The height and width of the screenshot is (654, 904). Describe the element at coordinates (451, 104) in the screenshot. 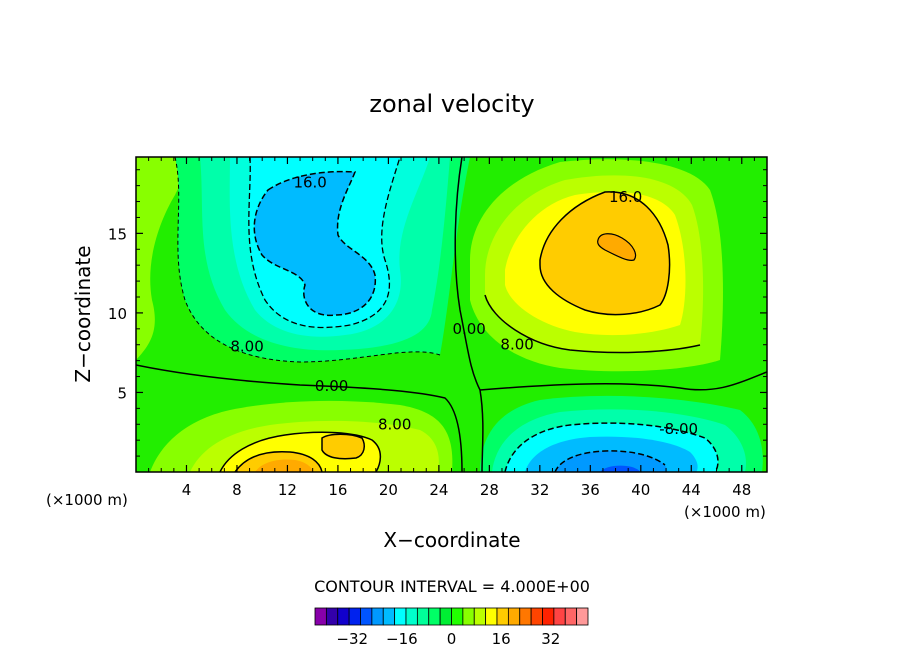

I see `chart-title: zonal velocity` at that location.